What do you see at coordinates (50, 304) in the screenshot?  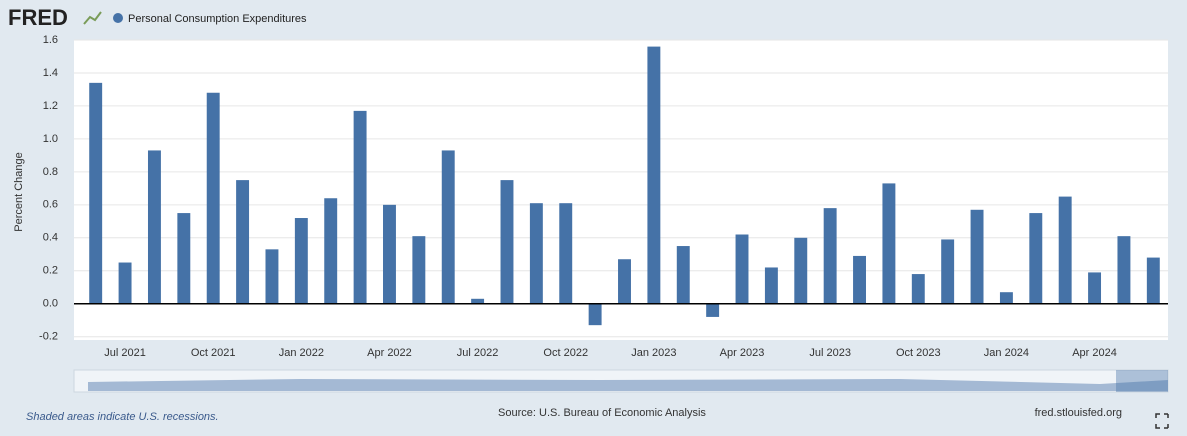 I see `y-tick-label: 0.0` at bounding box center [50, 304].